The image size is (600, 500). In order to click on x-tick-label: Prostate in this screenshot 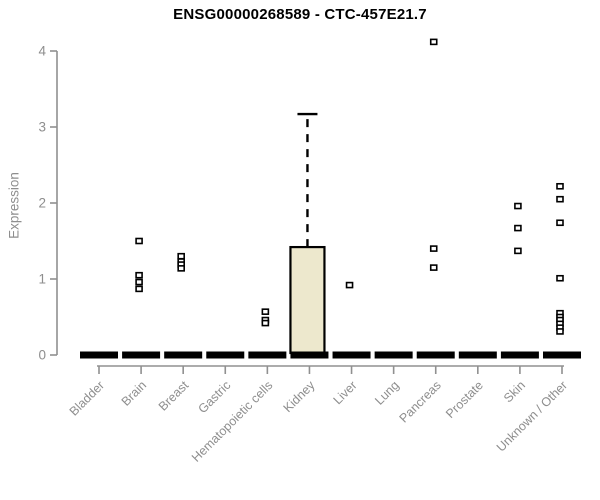, I will do `click(464, 399)`.